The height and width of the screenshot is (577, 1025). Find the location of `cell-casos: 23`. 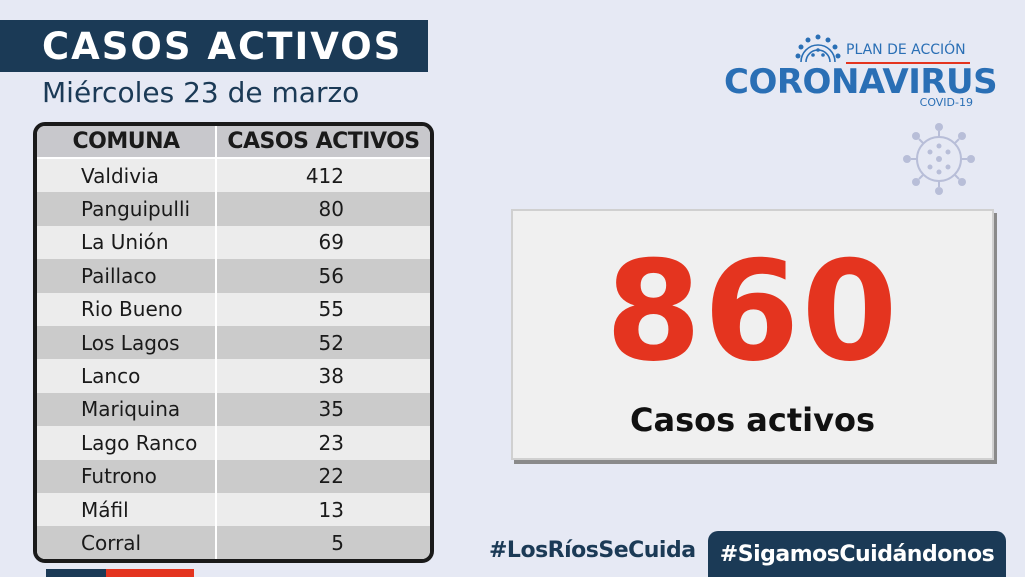

cell-casos: 23 is located at coordinates (331, 442).